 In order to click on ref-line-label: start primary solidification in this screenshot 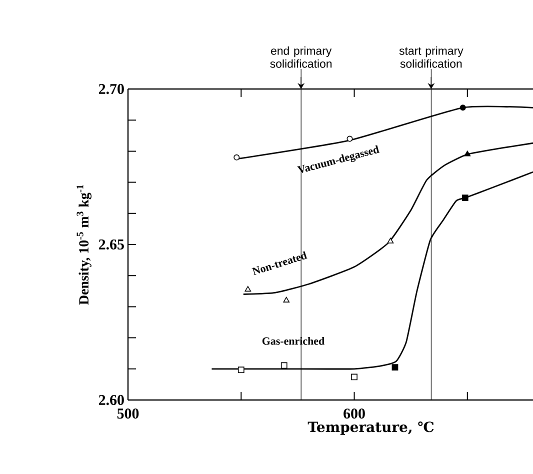, I will do `click(431, 57)`.